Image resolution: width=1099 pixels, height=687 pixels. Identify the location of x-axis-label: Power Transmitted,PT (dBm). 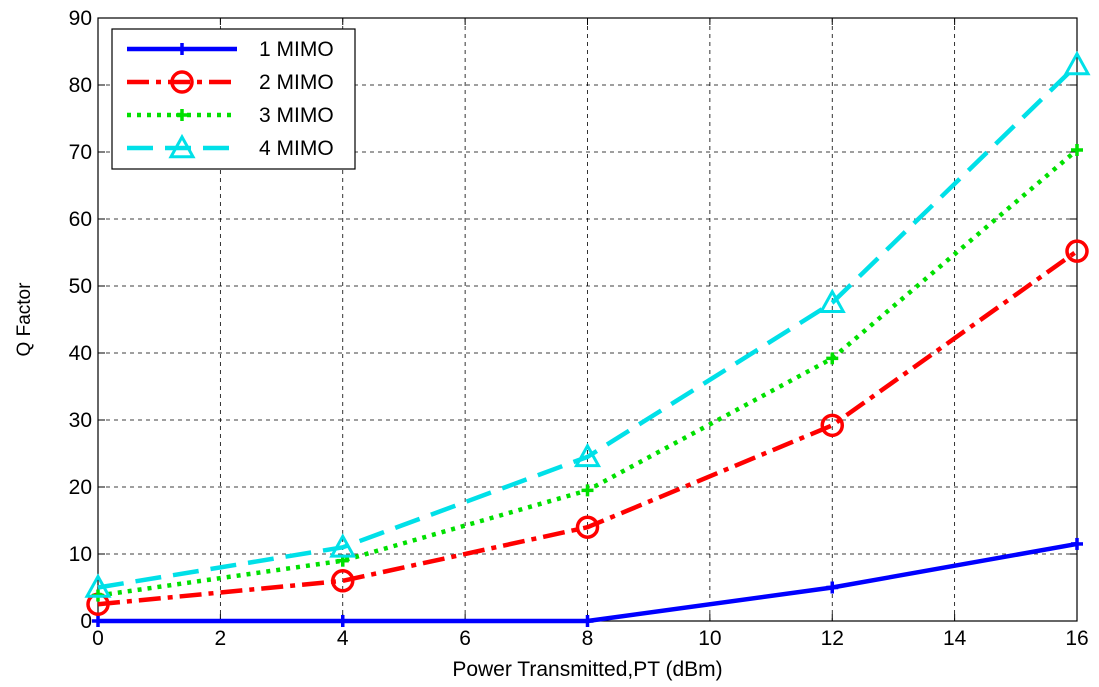
(587, 669).